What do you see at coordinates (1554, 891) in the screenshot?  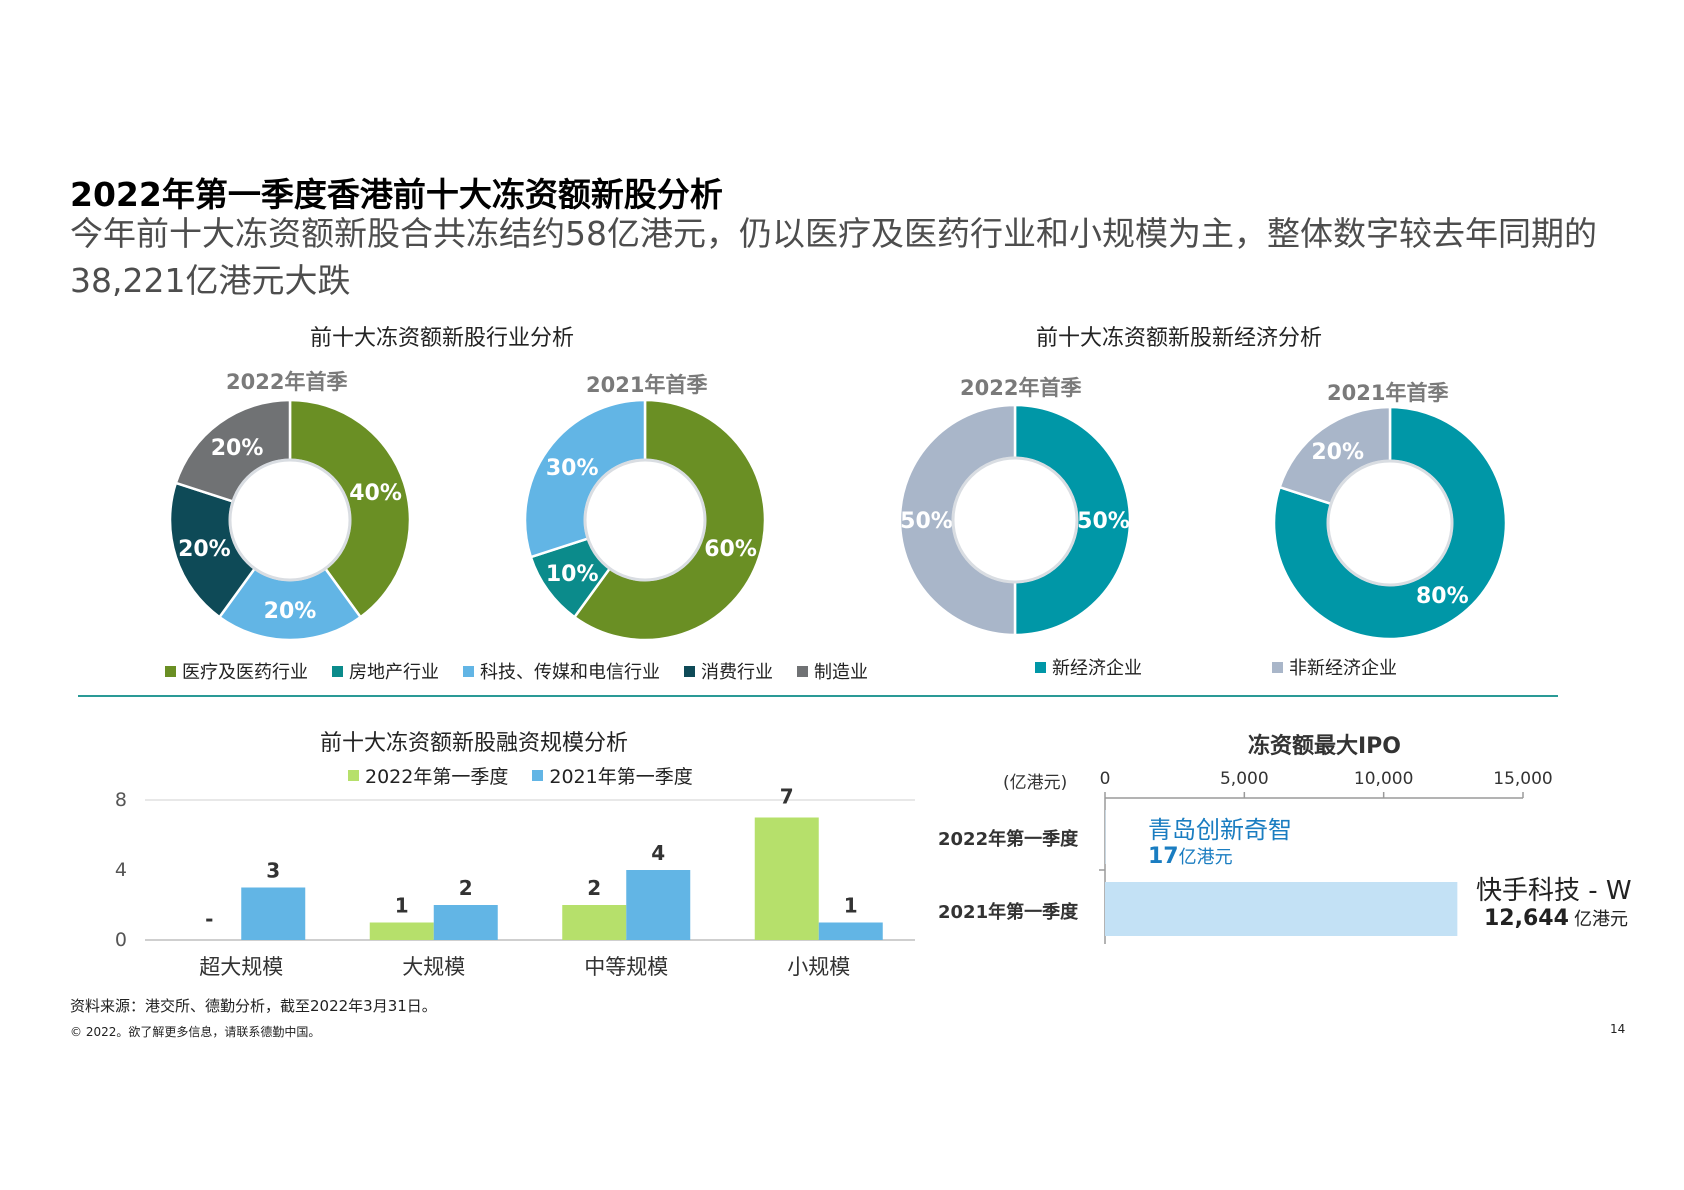 I see `ipo-company-2021: 快手科技 - W` at bounding box center [1554, 891].